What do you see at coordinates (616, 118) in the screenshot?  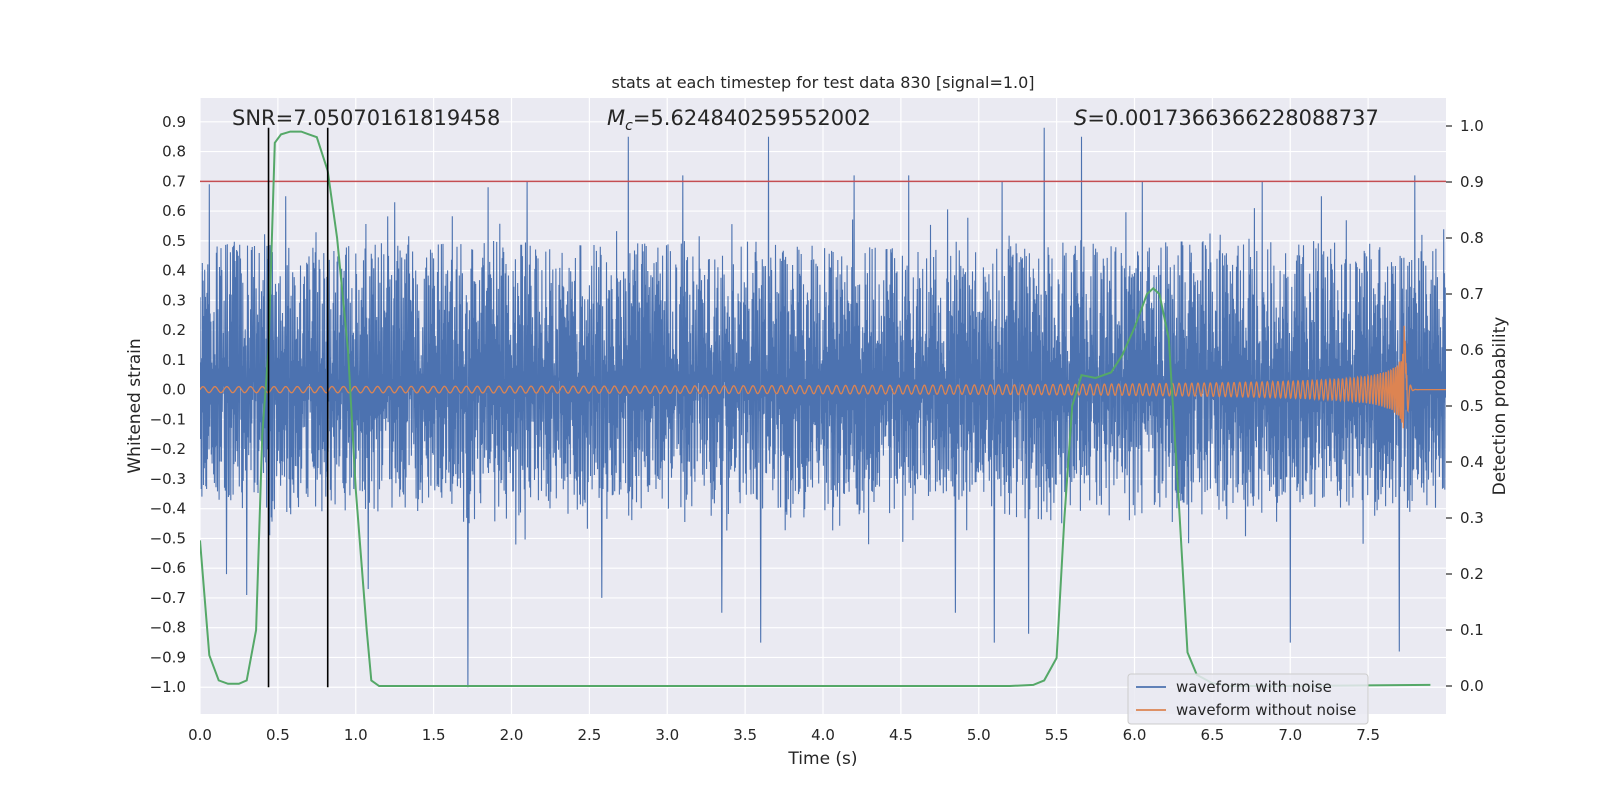 I see `chirp-mass-symbol: M` at bounding box center [616, 118].